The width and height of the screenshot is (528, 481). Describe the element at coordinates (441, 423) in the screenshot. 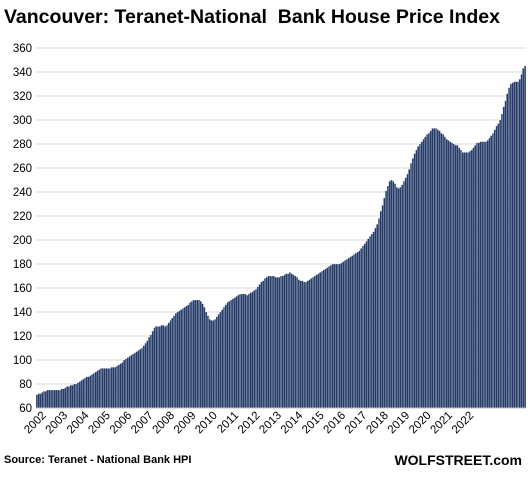

I see `x-tick-label: 2021` at that location.